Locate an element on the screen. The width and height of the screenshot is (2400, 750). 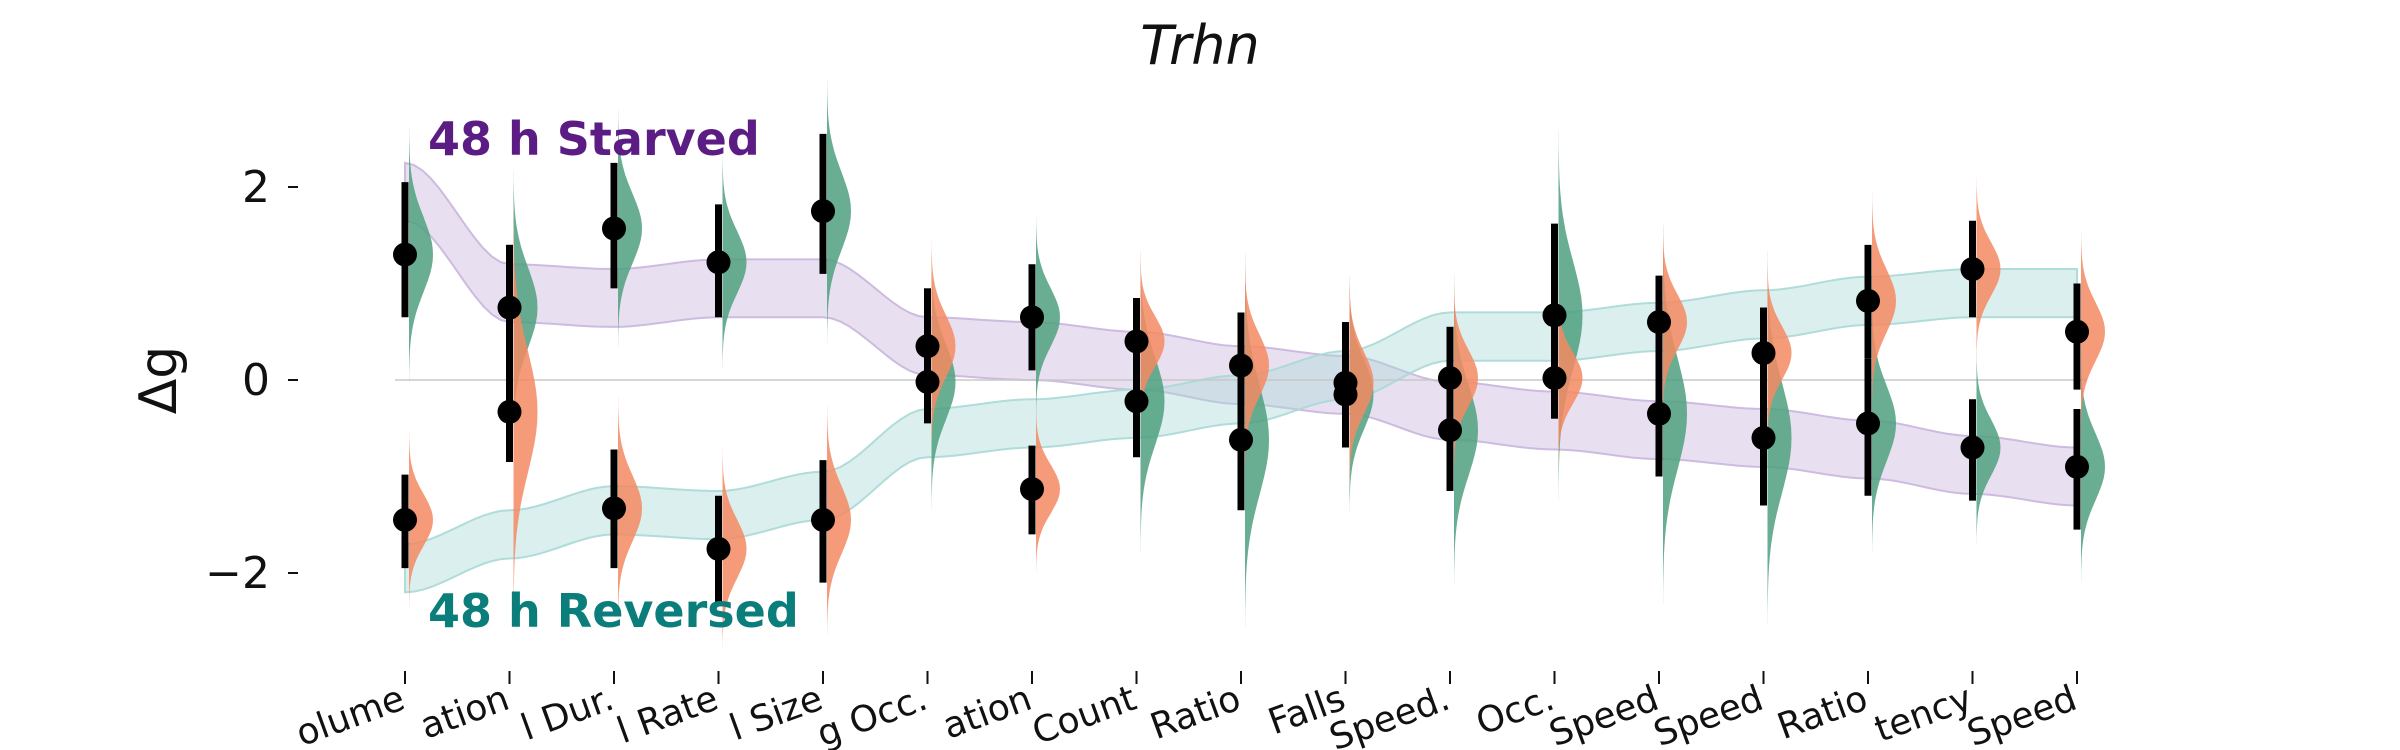
x-tick-label: Occ. is located at coordinates (1515, 711).